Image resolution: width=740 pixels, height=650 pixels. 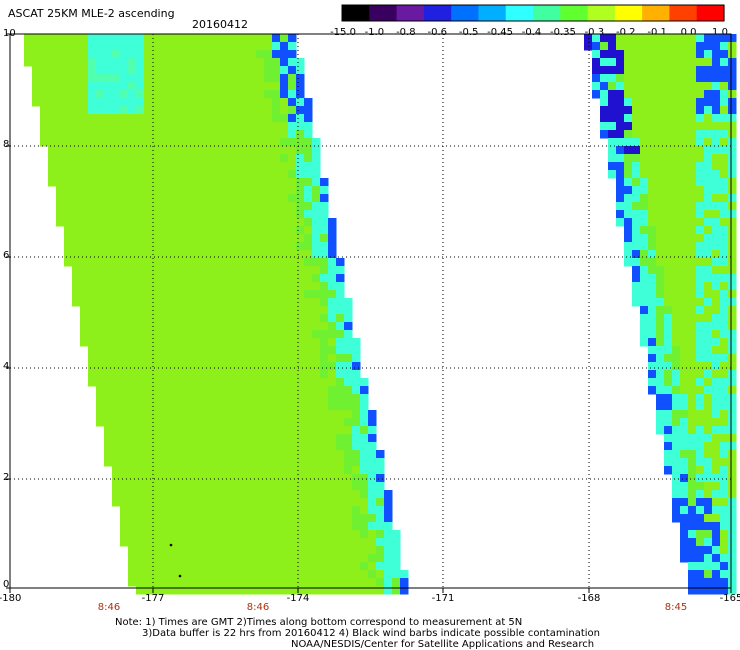 I want to click on x-tick-label: -180, so click(x=11, y=598).